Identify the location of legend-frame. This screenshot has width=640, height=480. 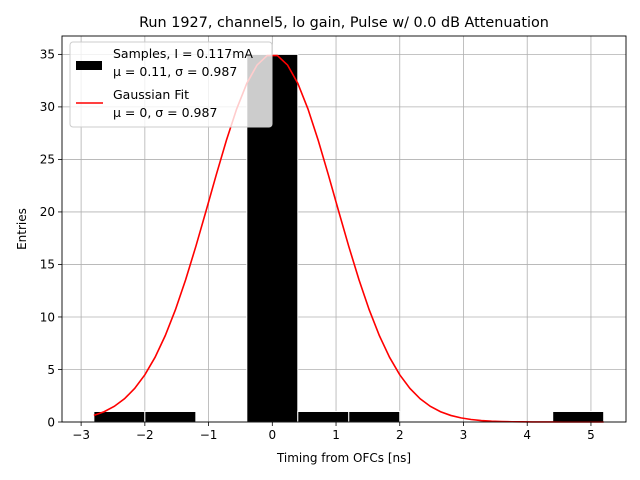
(171, 84).